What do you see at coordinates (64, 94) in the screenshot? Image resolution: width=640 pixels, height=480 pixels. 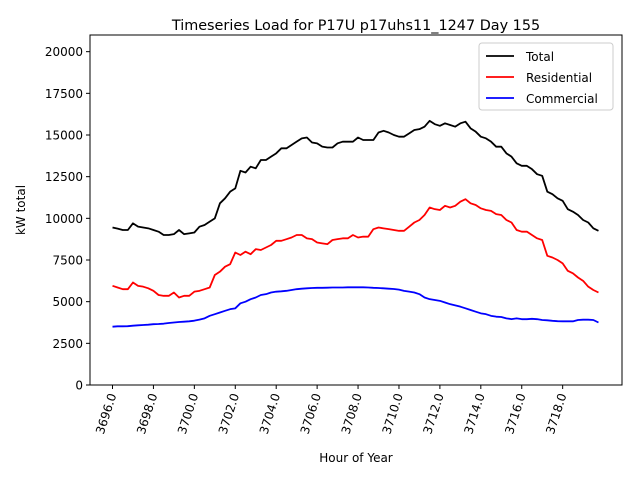 I see `y-tick-label: 17500` at bounding box center [64, 94].